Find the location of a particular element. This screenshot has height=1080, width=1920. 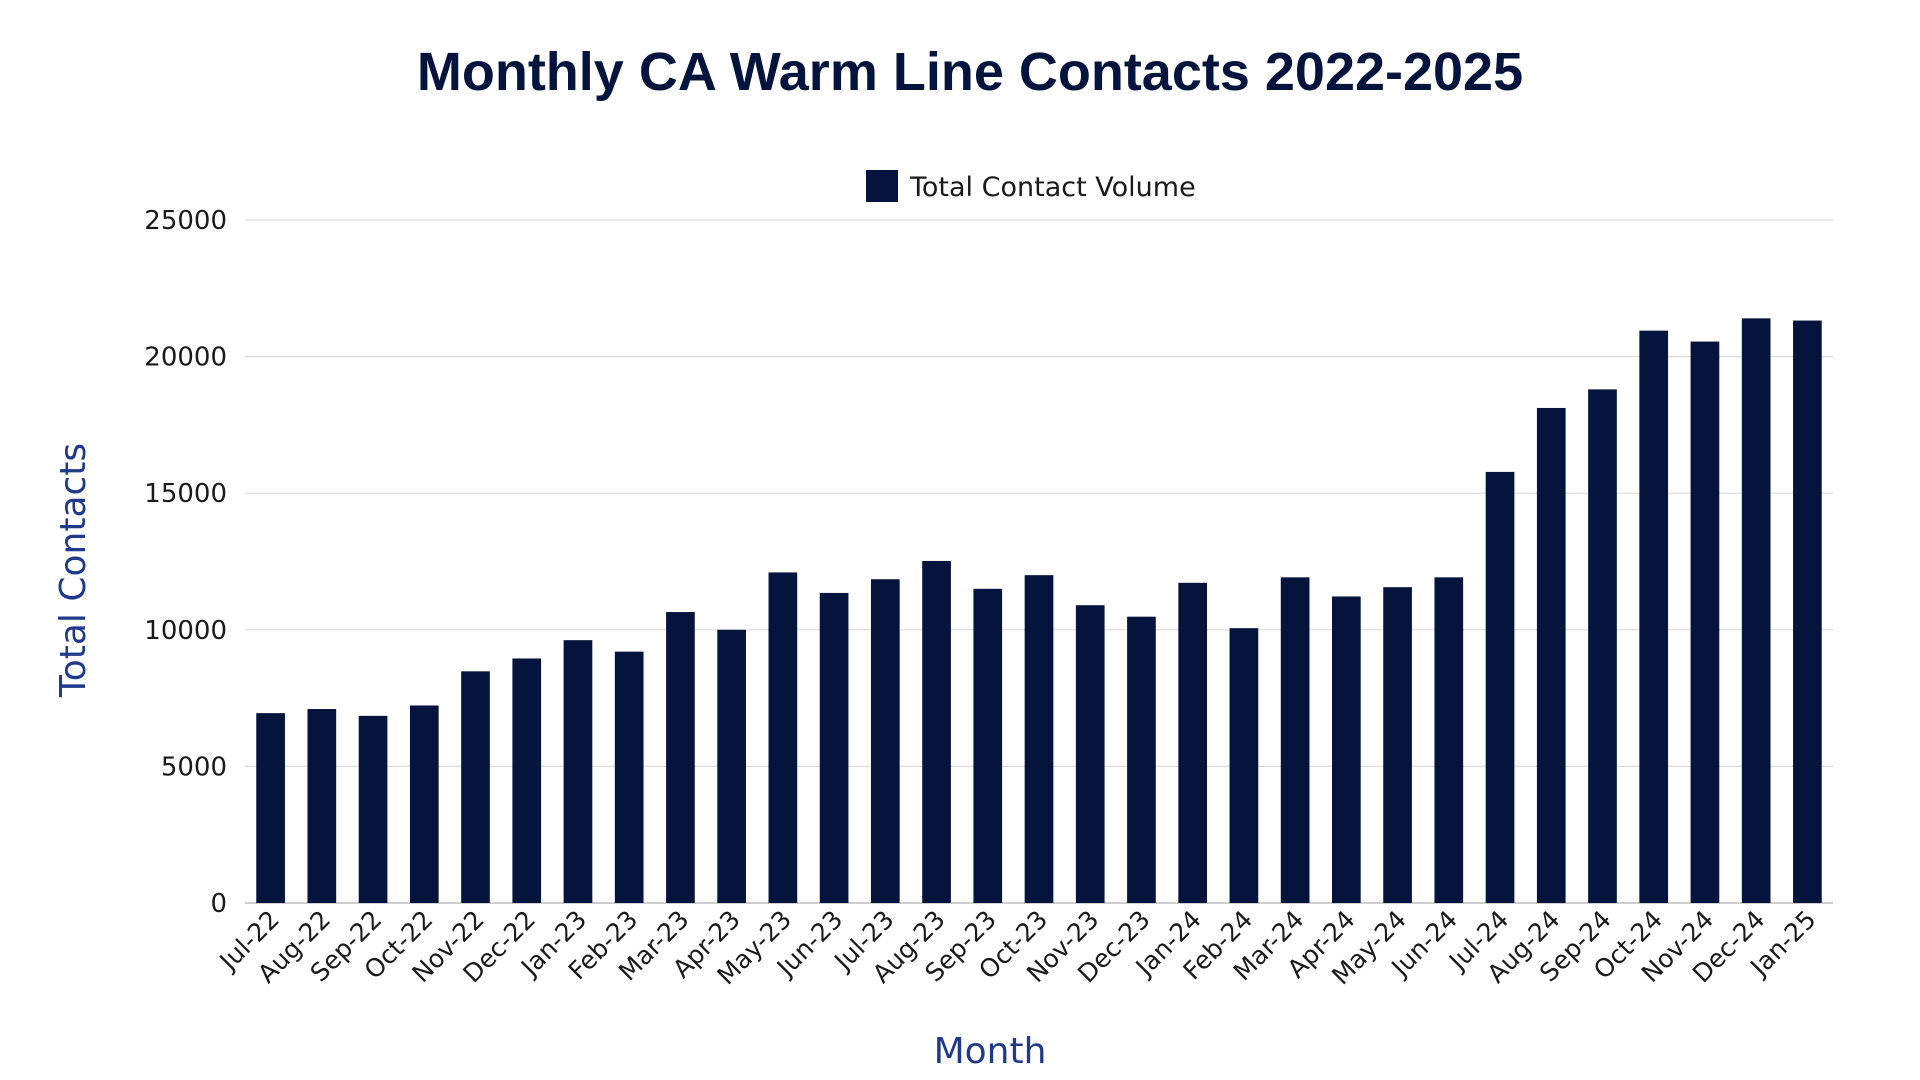

y-tick-label: 25000 is located at coordinates (185, 221).